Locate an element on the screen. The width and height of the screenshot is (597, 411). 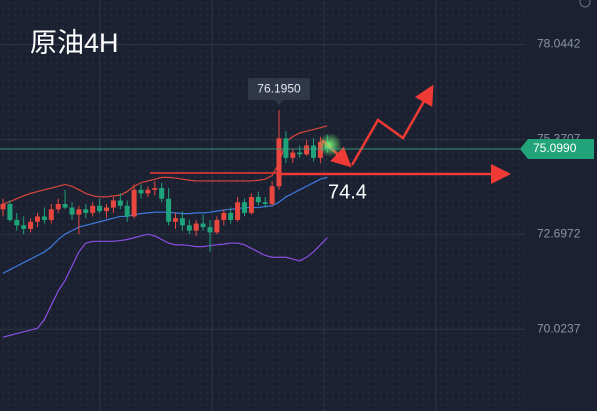
high-tooltip is located at coordinates (279, 92).